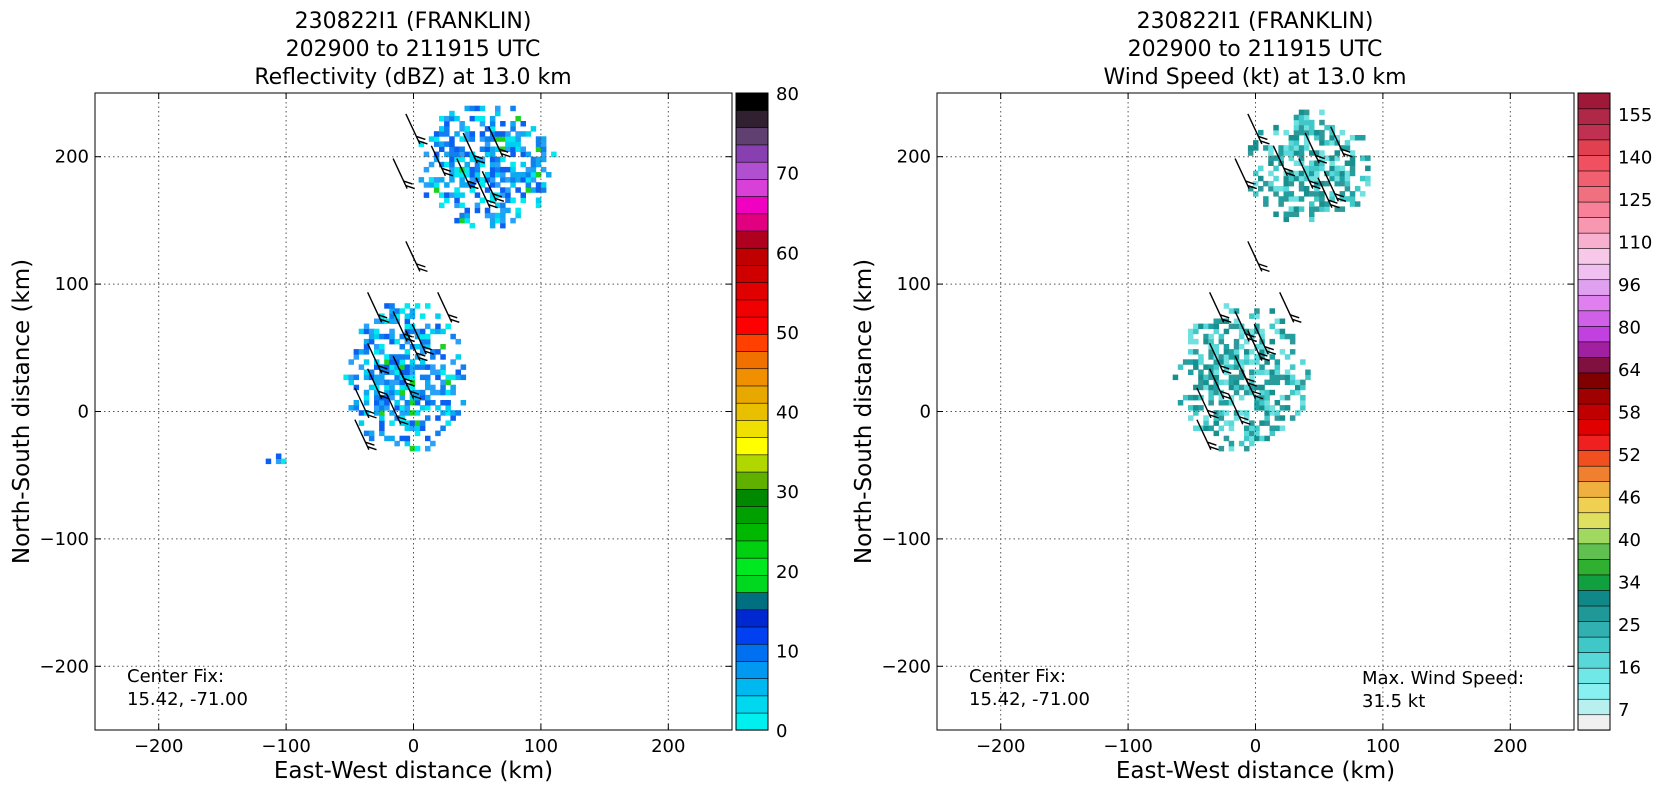 The image size is (1655, 787). Describe the element at coordinates (1635, 243) in the screenshot. I see `colorbar-tick-label: 110` at that location.